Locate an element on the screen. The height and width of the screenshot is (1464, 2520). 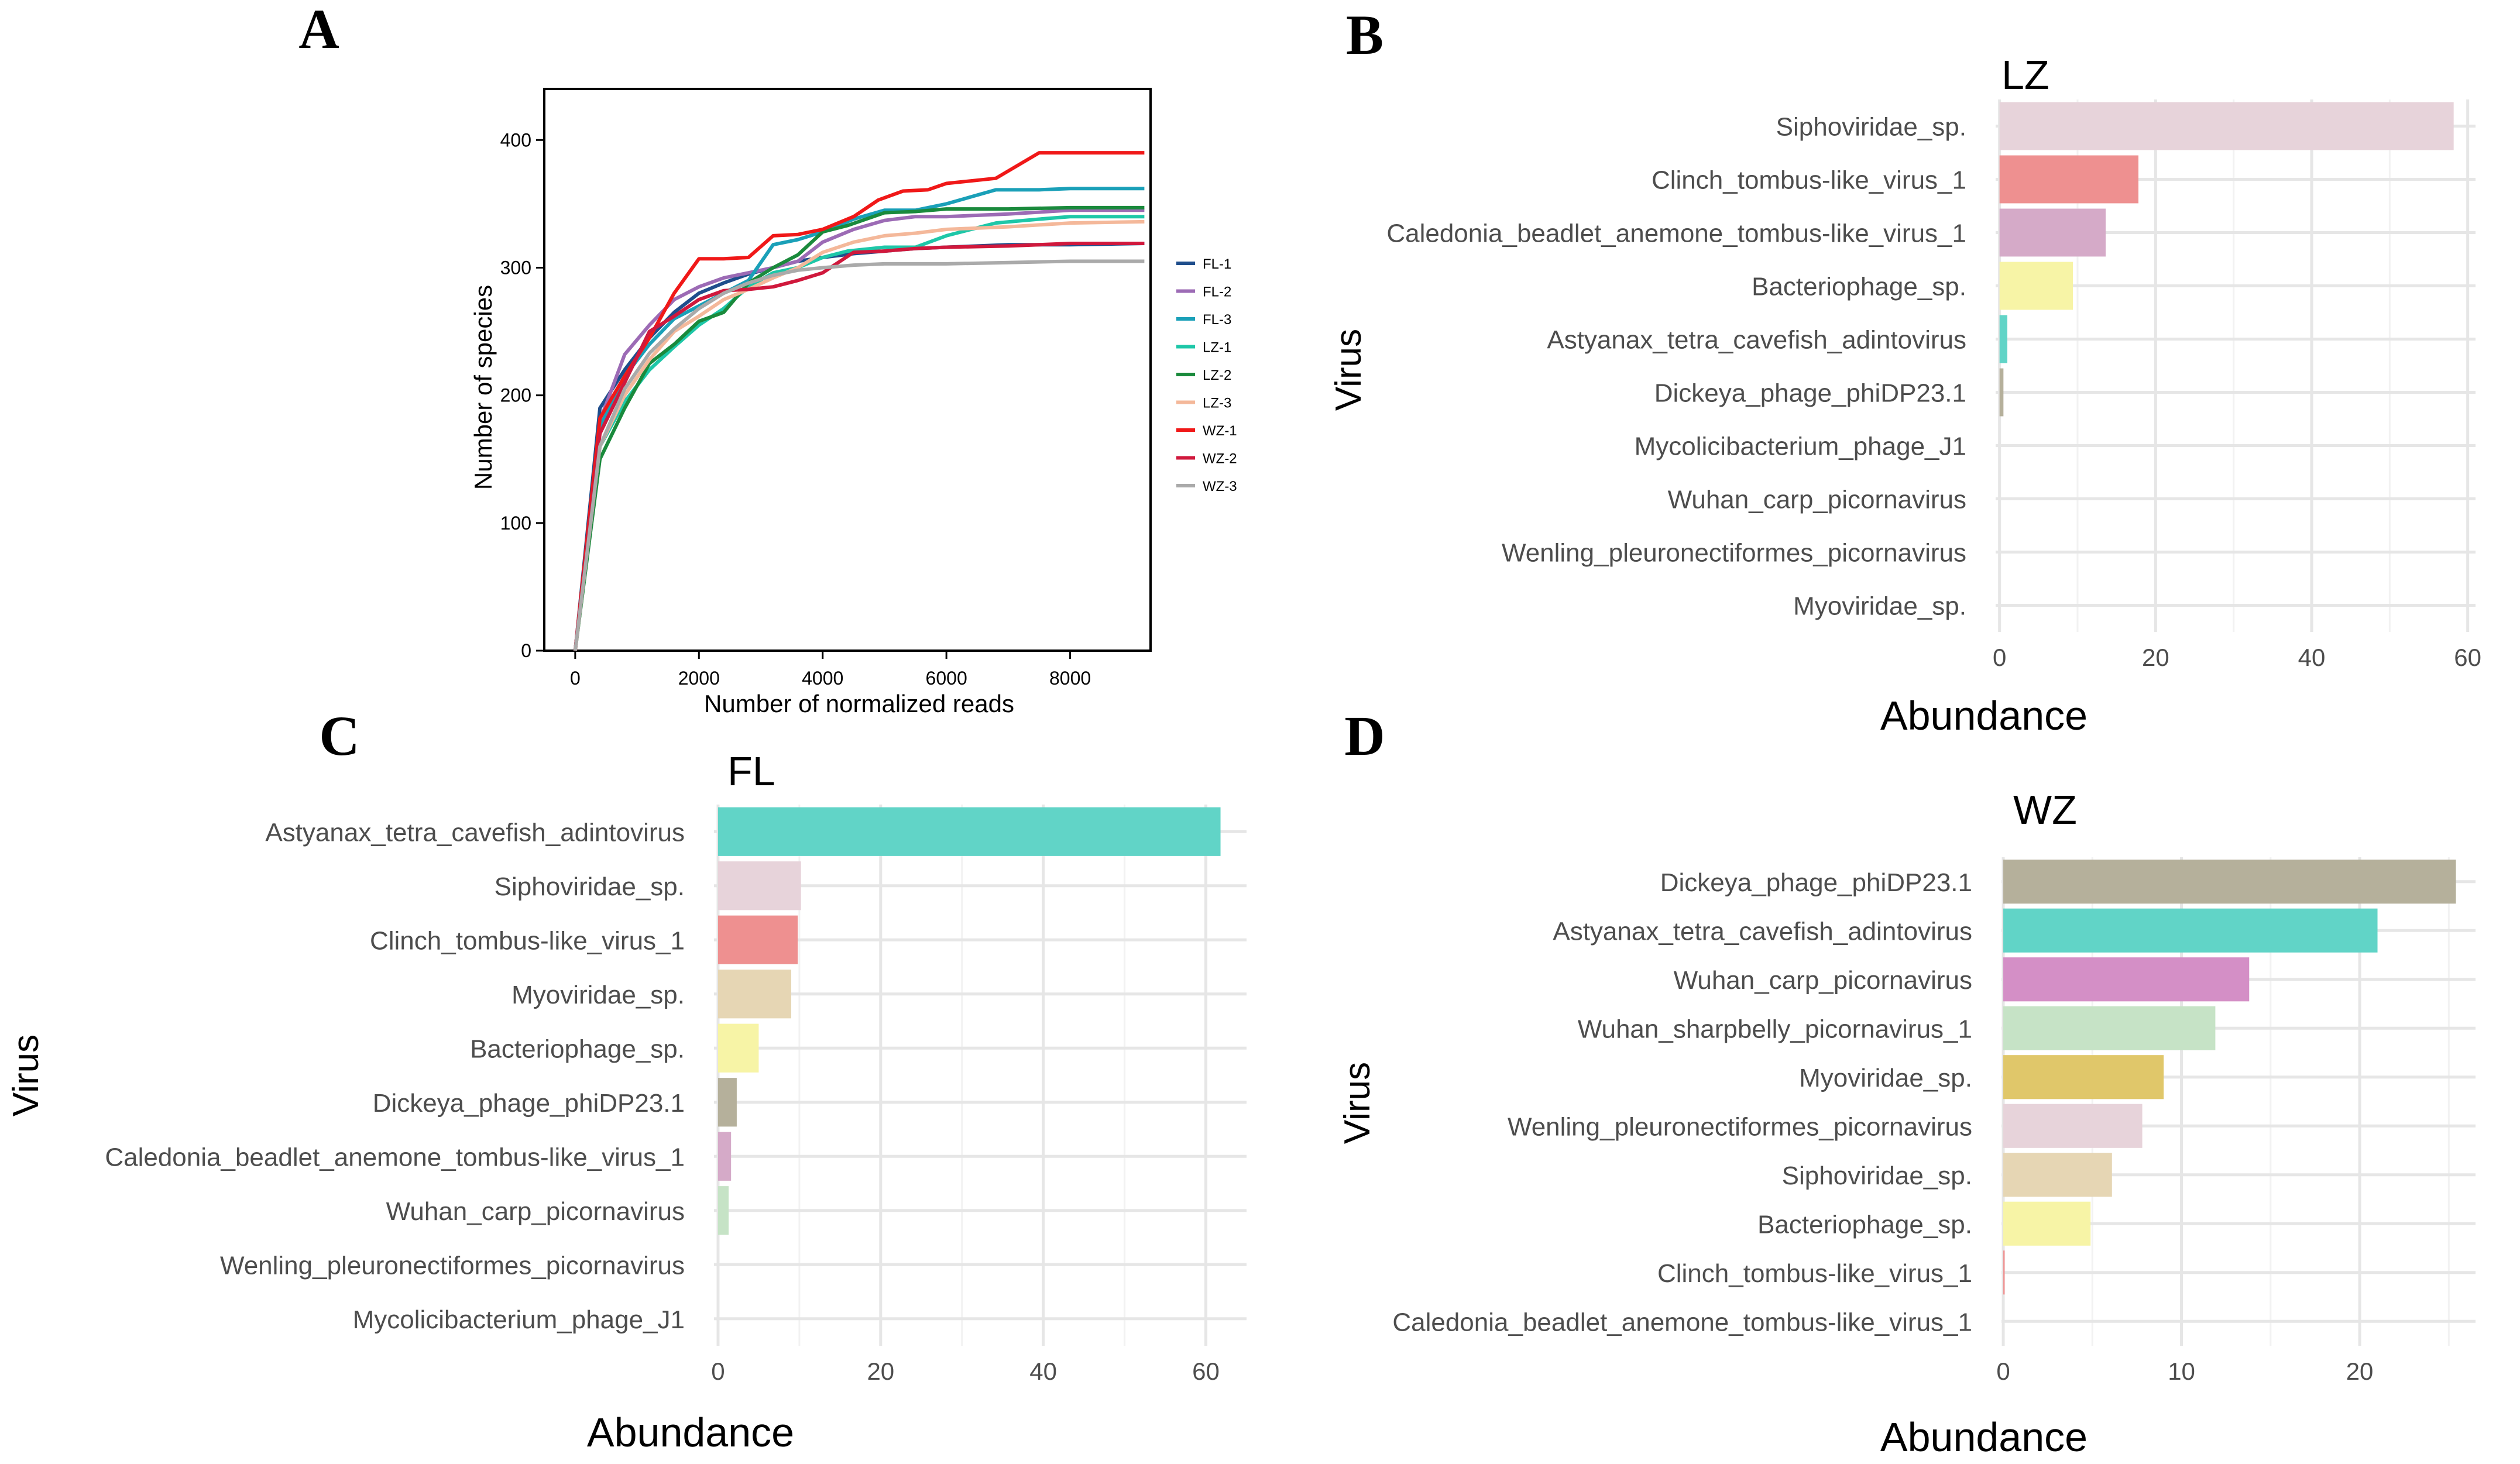
x-tick-label: 10 is located at coordinates (2181, 1371).